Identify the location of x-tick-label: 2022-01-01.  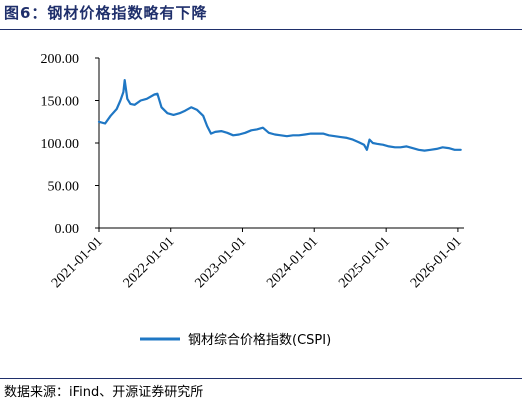
(149, 262).